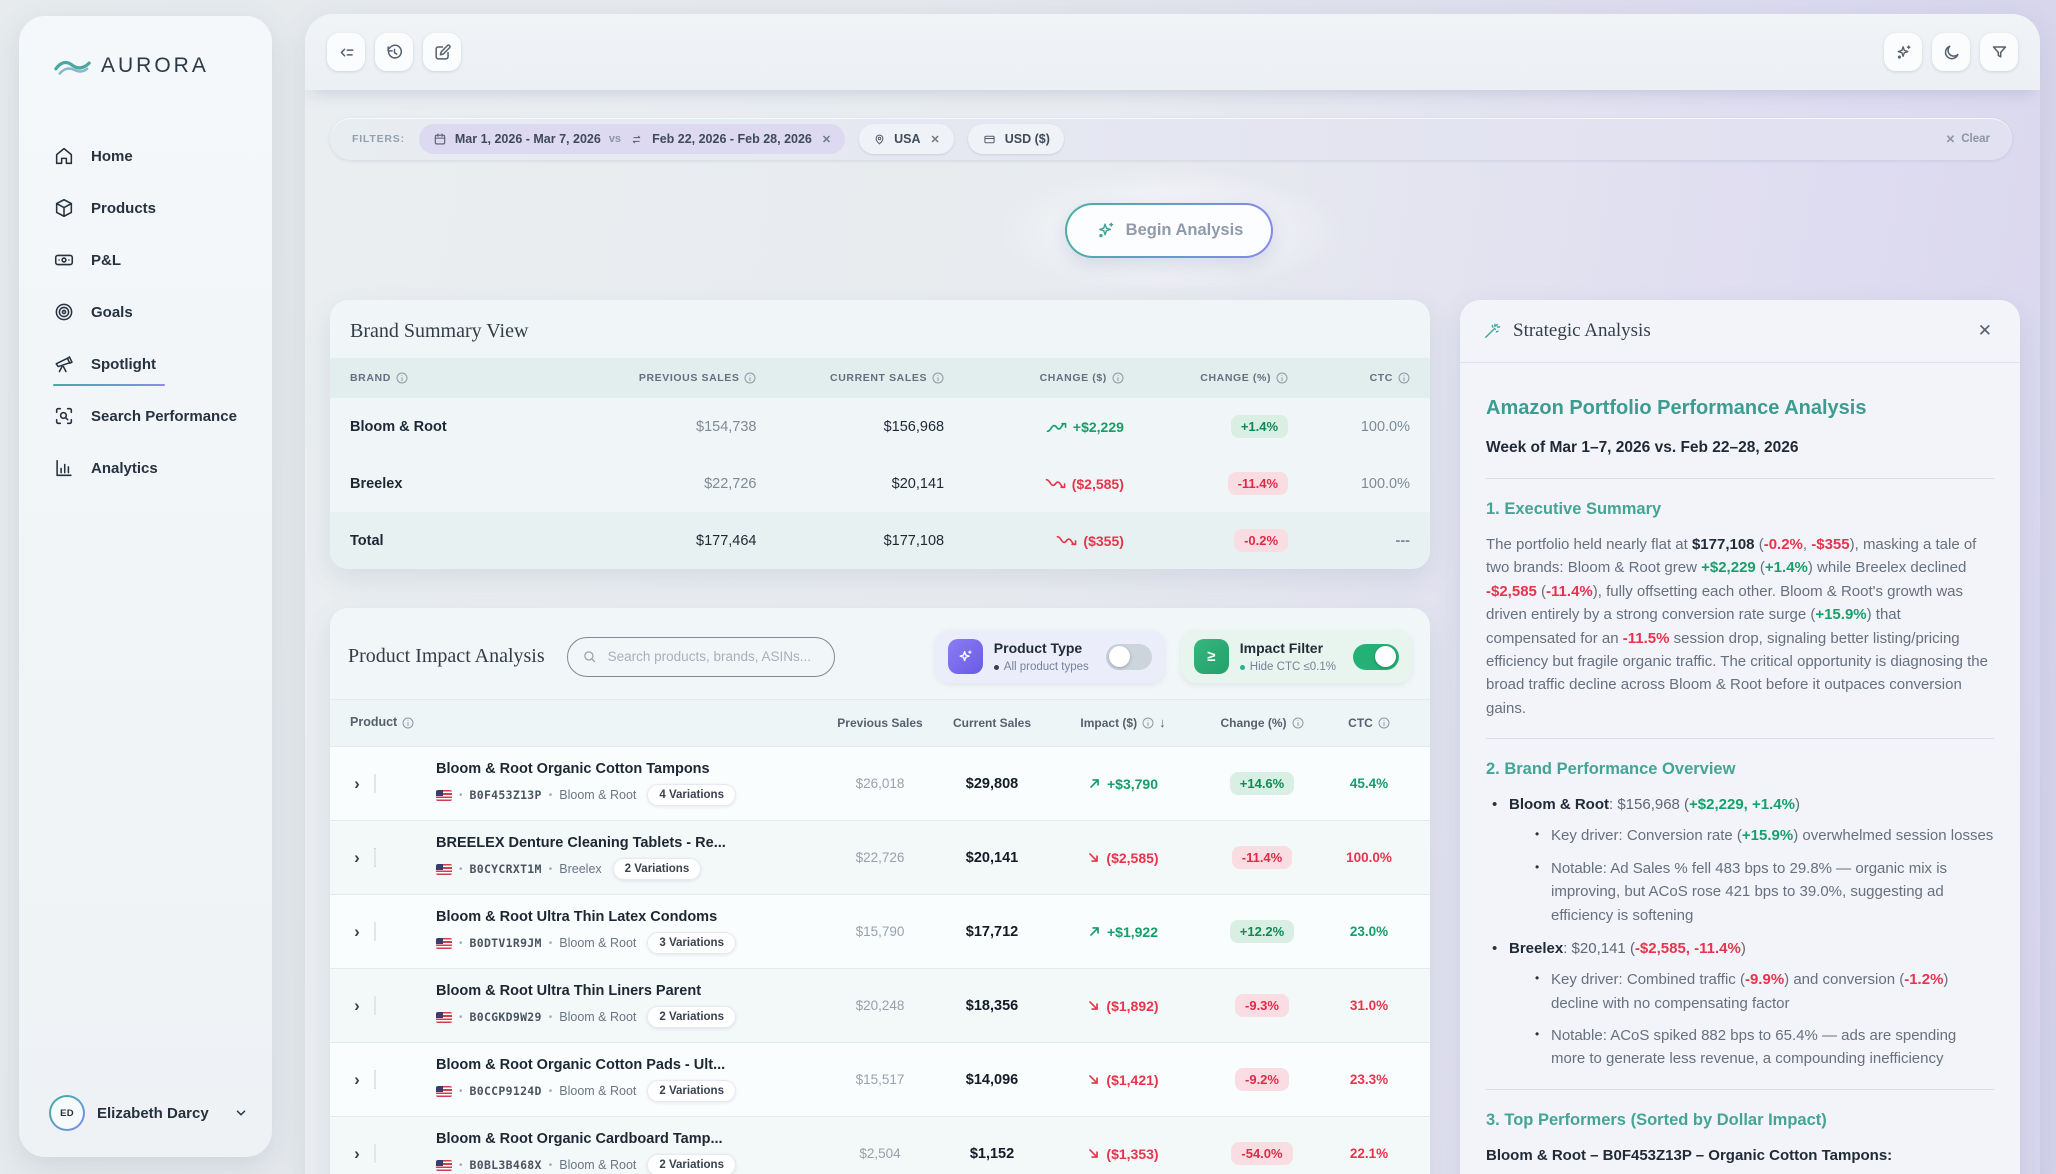  What do you see at coordinates (1128, 656) in the screenshot?
I see `product-type-toggle` at bounding box center [1128, 656].